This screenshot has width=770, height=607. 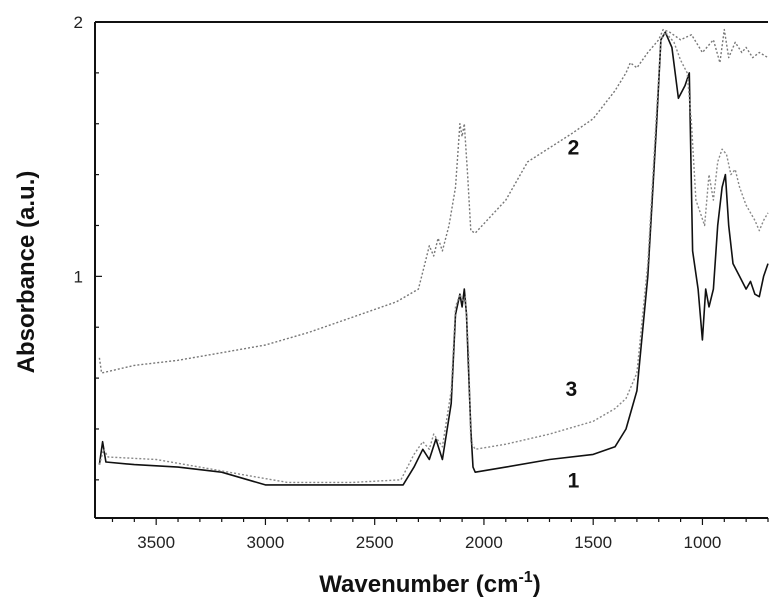 What do you see at coordinates (593, 542) in the screenshot?
I see `x-tick-label: 1500` at bounding box center [593, 542].